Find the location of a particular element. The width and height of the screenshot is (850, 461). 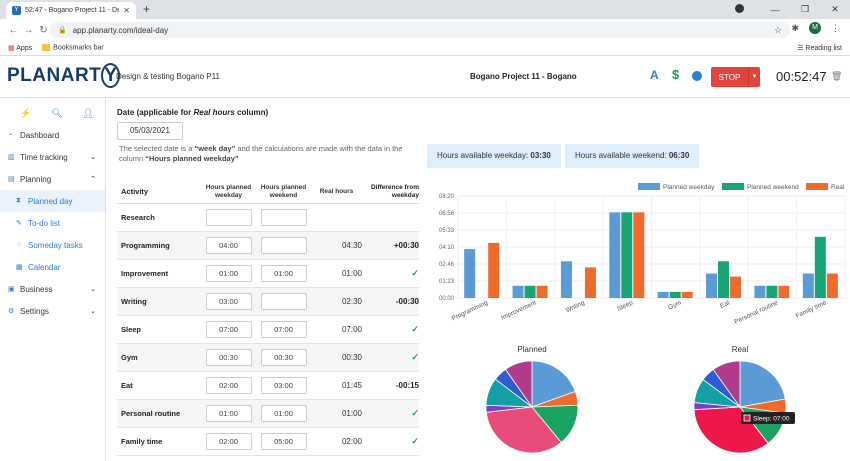

reload-icon: ↻ is located at coordinates (43, 30).